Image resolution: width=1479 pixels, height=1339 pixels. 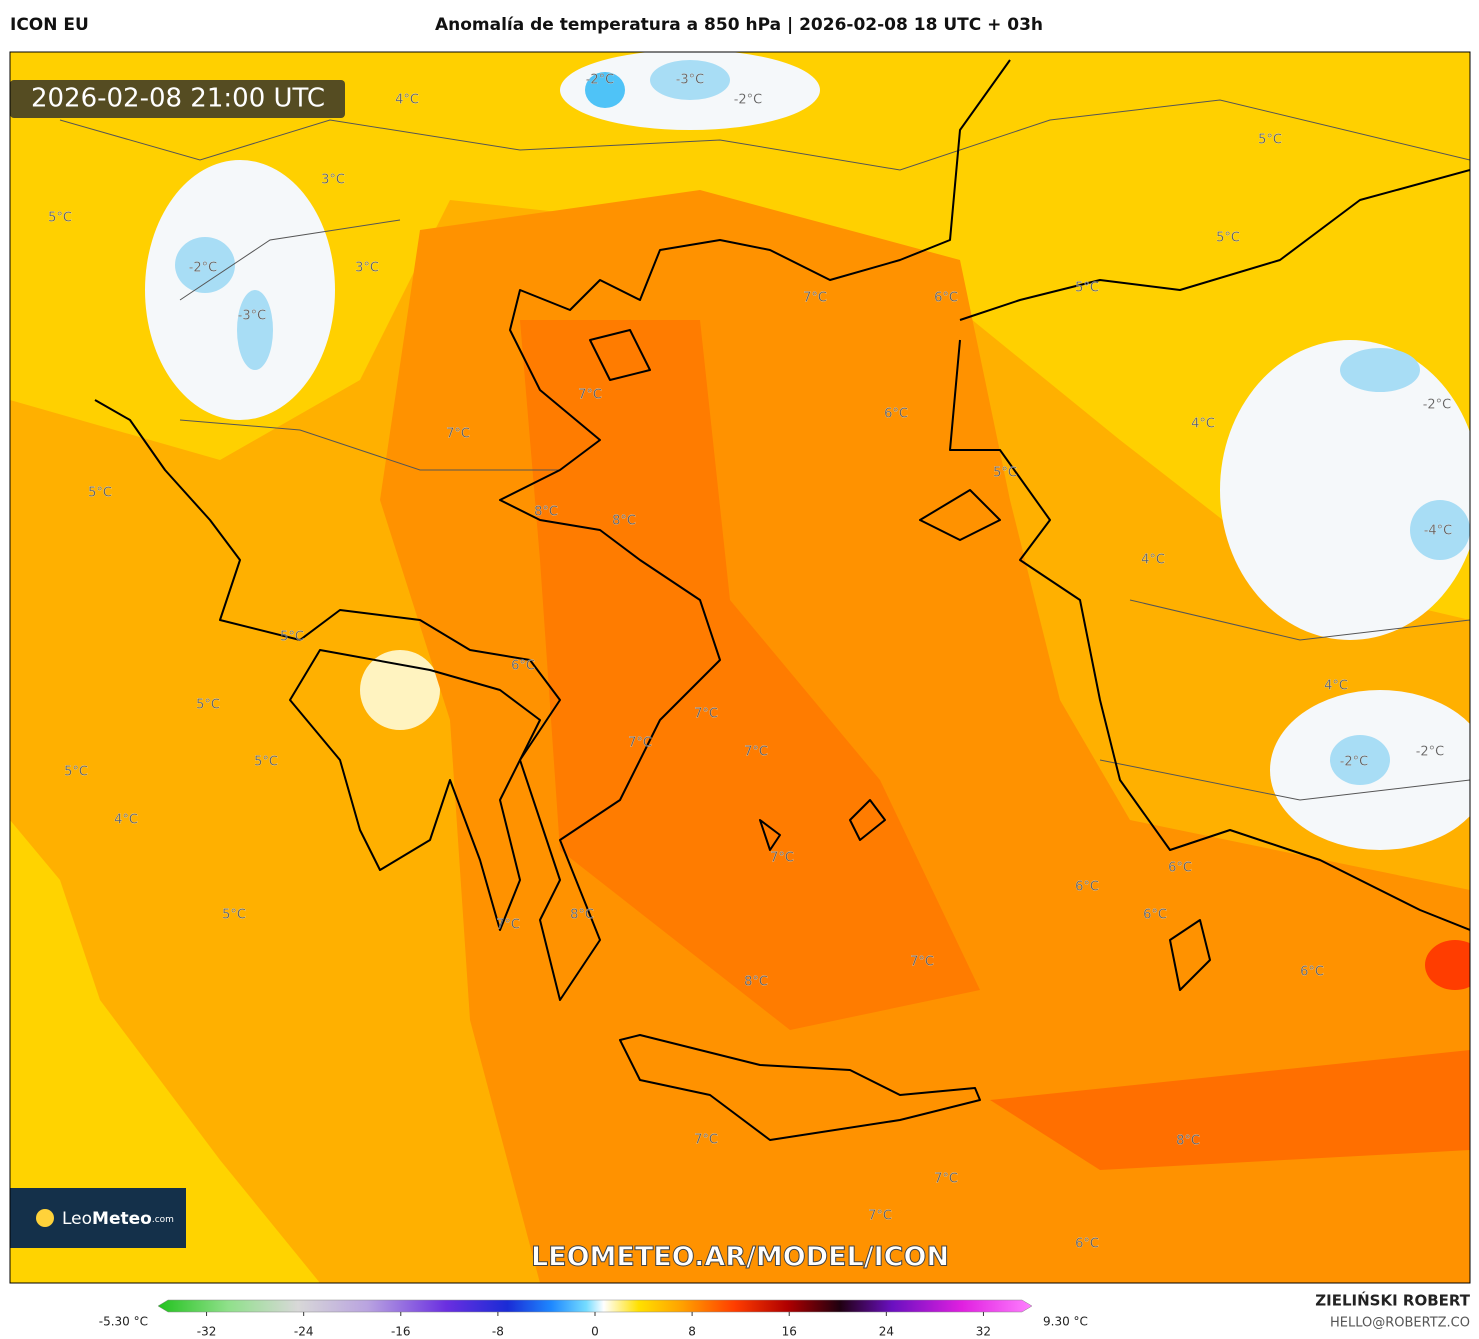 What do you see at coordinates (498, 1332) in the screenshot?
I see `colorbar-tick-label: -8` at bounding box center [498, 1332].